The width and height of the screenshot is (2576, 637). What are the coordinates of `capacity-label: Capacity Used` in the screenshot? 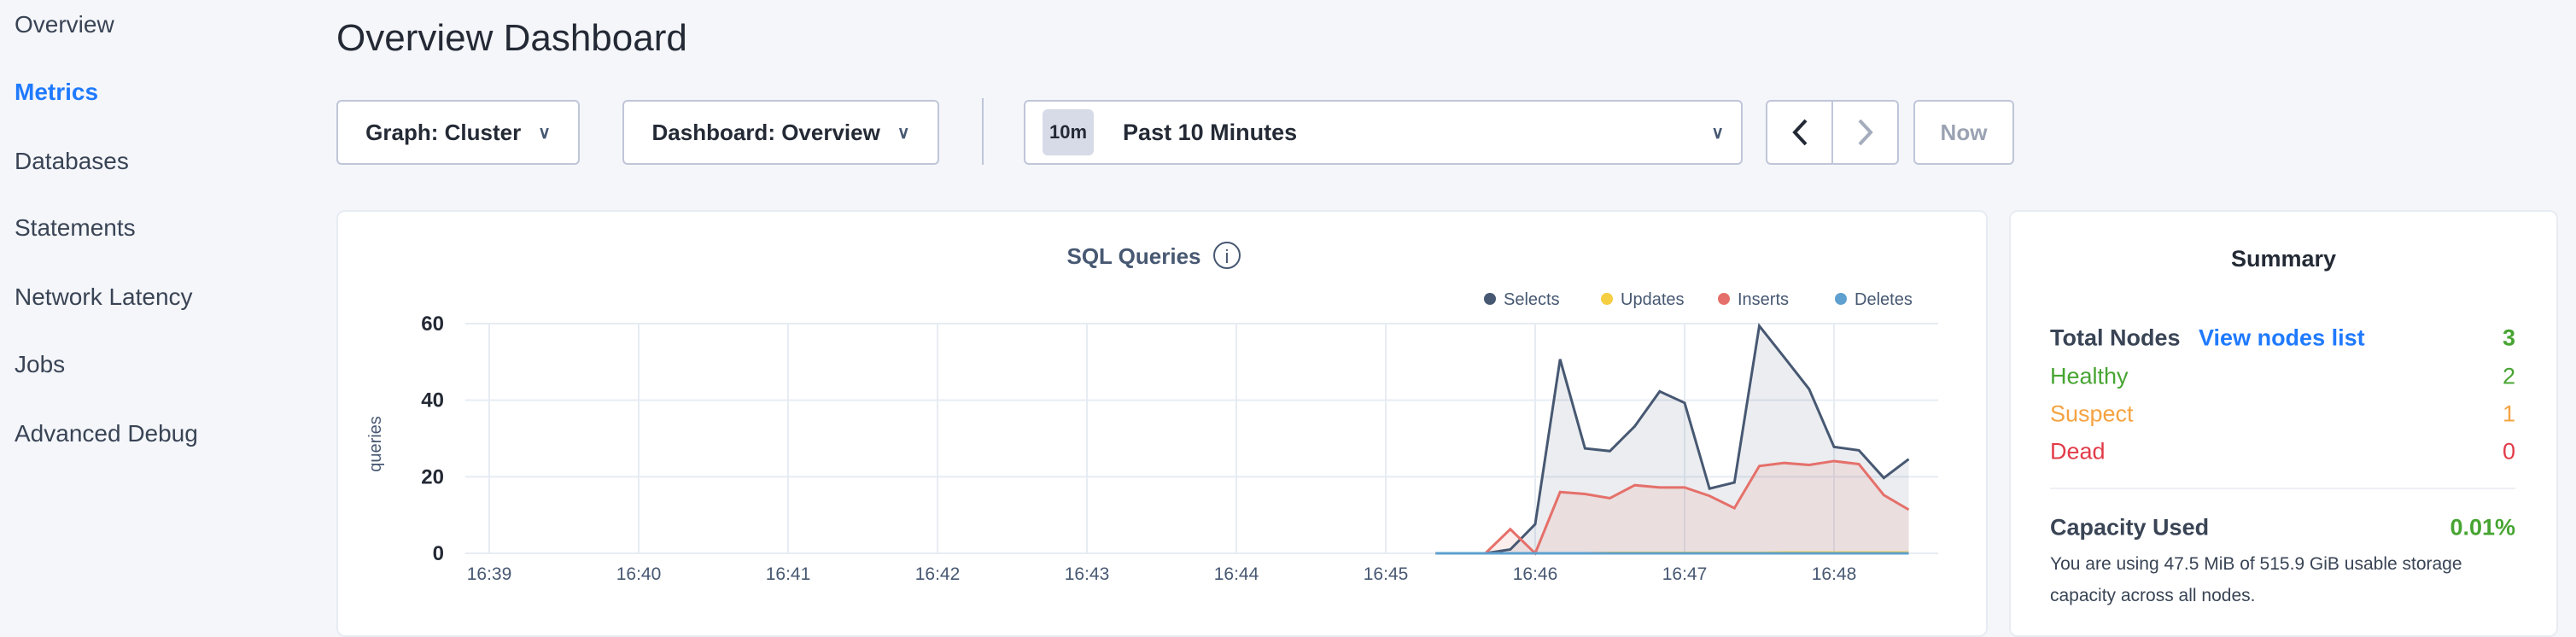 It's located at (2130, 527).